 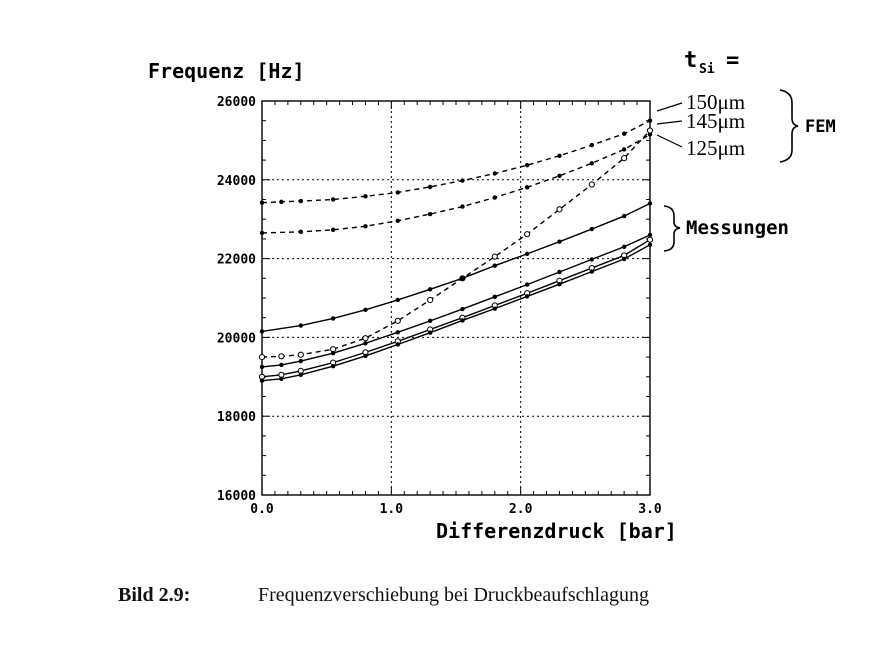 What do you see at coordinates (236, 102) in the screenshot?
I see `y-tick-label-5: 26000` at bounding box center [236, 102].